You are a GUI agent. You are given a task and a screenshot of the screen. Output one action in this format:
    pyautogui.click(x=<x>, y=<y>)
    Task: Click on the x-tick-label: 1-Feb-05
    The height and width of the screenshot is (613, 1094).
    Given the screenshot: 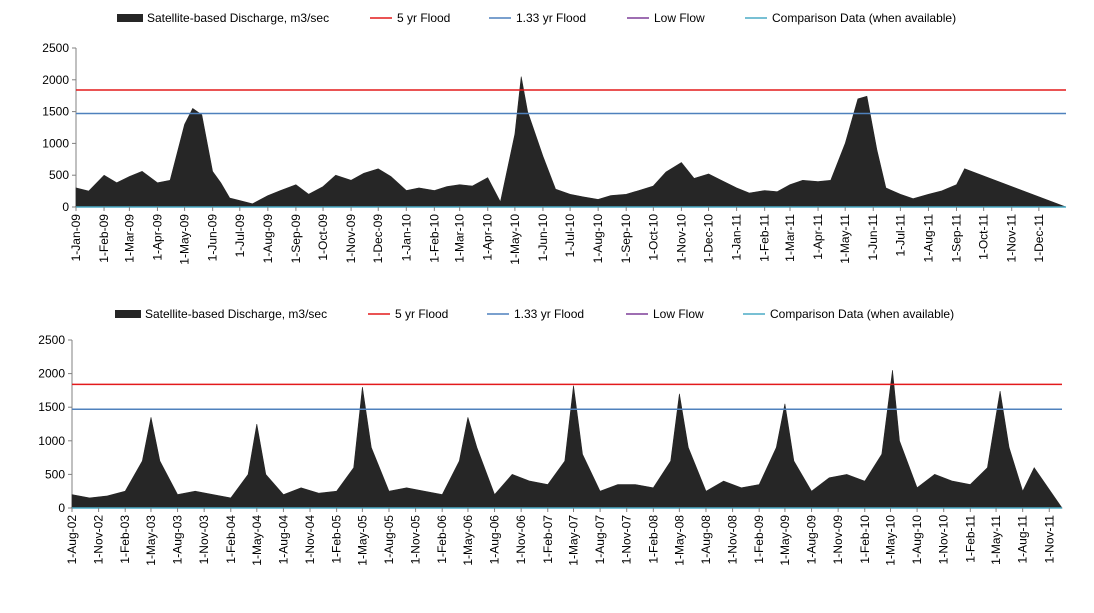 What is the action you would take?
    pyautogui.click(x=337, y=539)
    